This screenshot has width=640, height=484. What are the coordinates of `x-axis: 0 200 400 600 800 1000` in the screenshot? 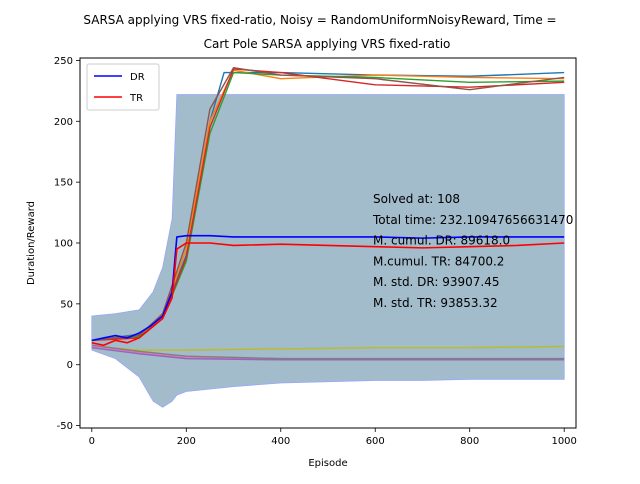 It's located at (333, 437).